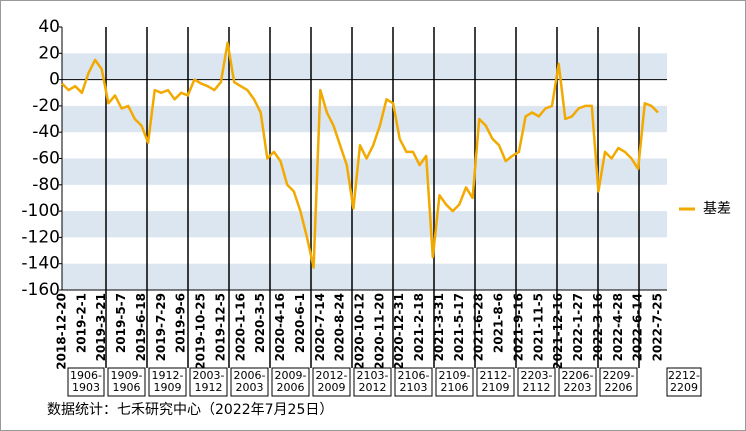 This screenshot has height=431, width=746. Describe the element at coordinates (360, 331) in the screenshot. I see `x-tick-label: 2020-10-12` at that location.